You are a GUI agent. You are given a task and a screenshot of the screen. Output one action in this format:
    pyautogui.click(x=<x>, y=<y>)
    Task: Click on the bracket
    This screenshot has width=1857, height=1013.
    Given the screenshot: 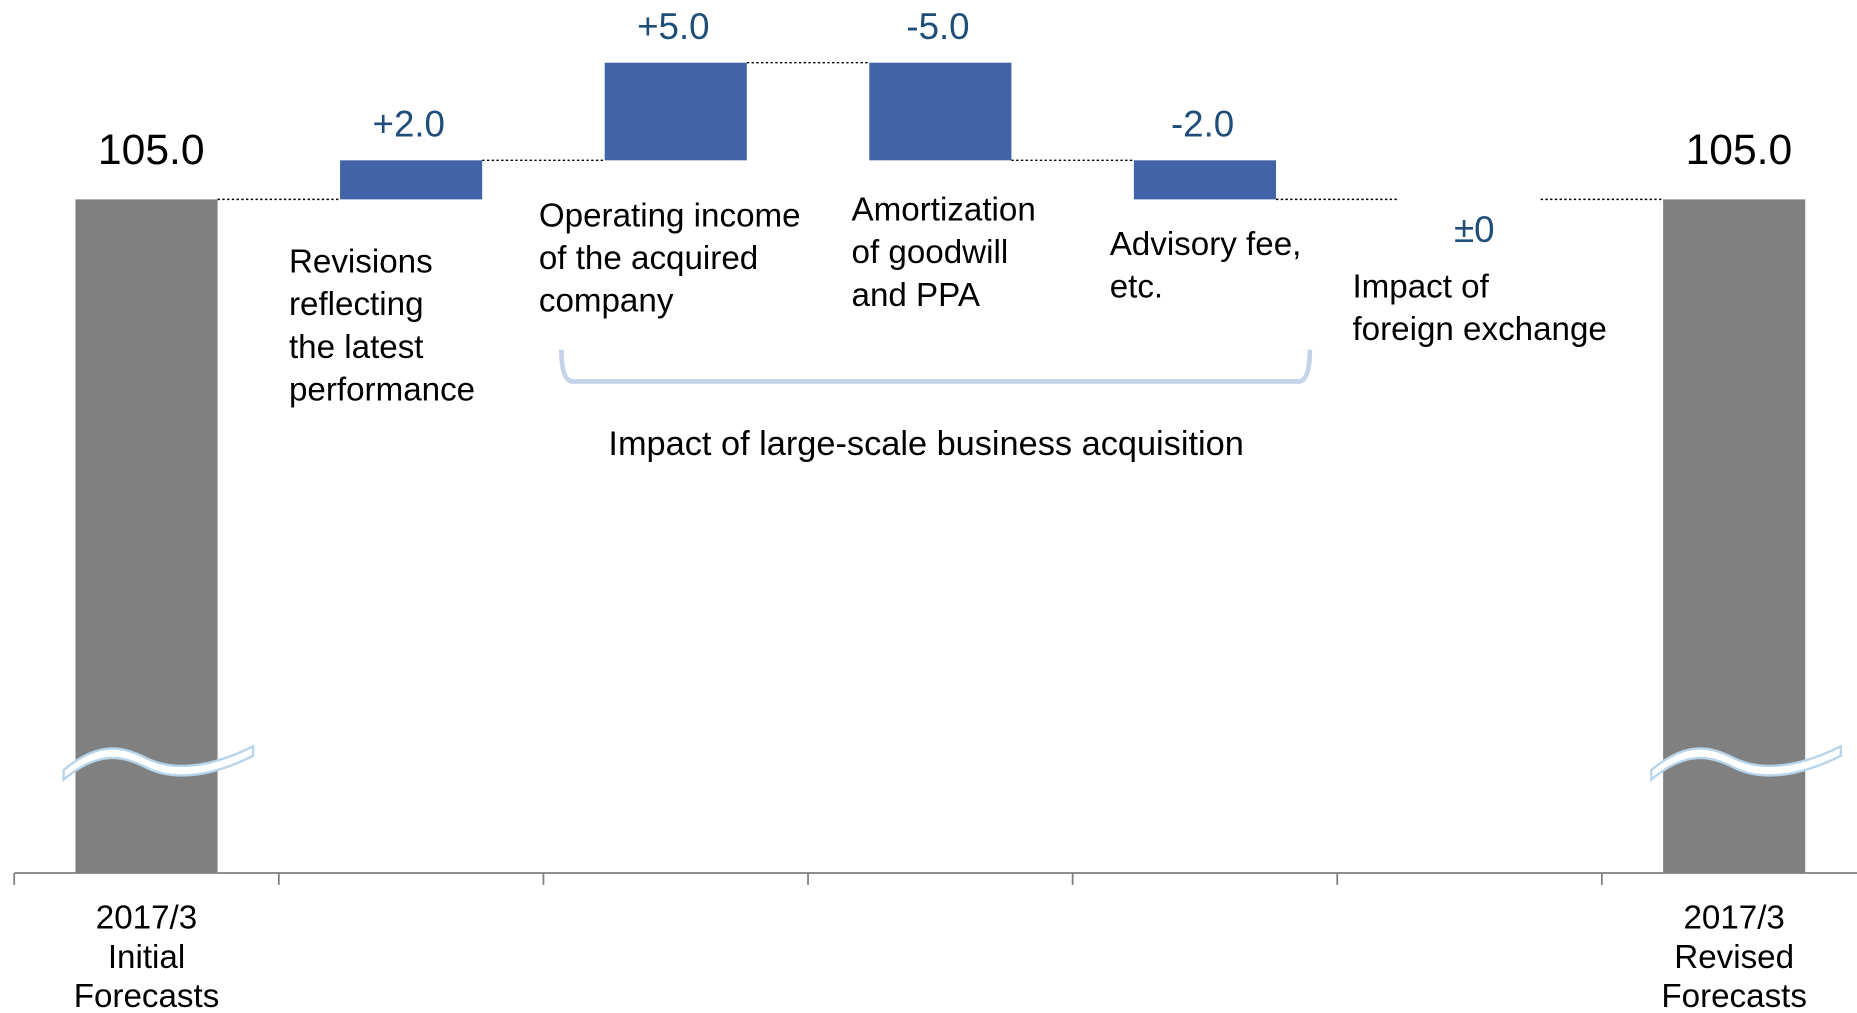 What is the action you would take?
    pyautogui.click(x=935, y=366)
    